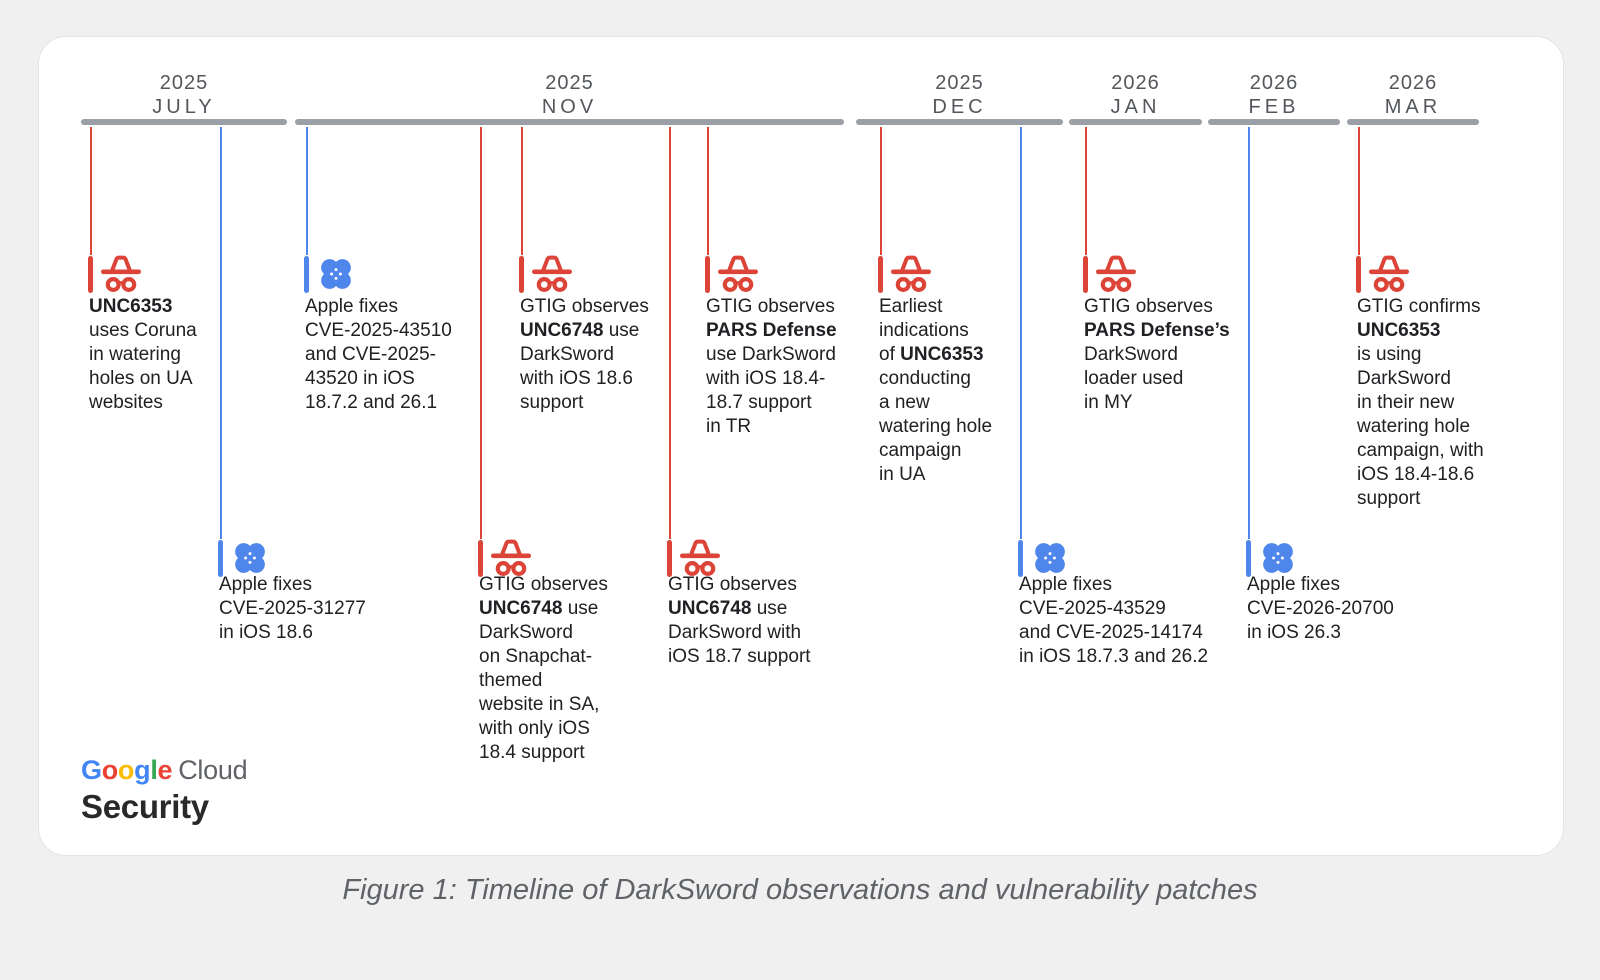 Image resolution: width=1600 pixels, height=980 pixels. I want to click on event-text-line: a new, so click(935, 403).